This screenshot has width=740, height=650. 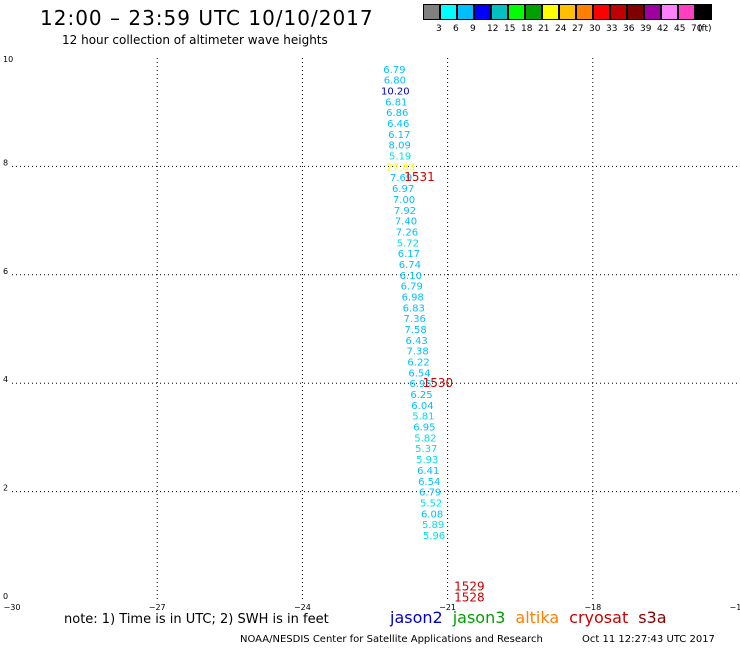 What do you see at coordinates (5, 379) in the screenshot?
I see `y-tick-label: 4` at bounding box center [5, 379].